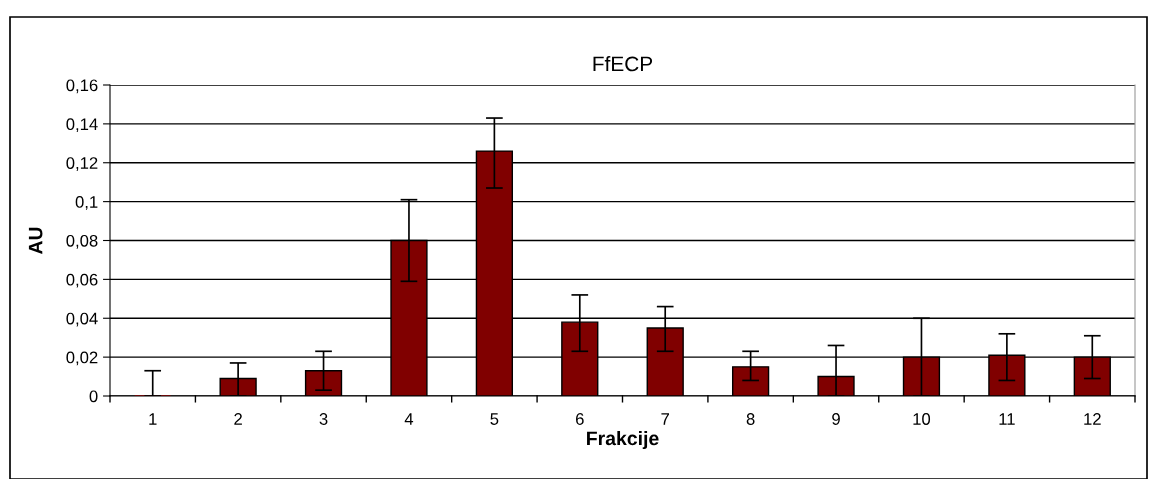 This screenshot has width=1150, height=479. What do you see at coordinates (82, 280) in the screenshot?
I see `y-tick-label: 0,06` at bounding box center [82, 280].